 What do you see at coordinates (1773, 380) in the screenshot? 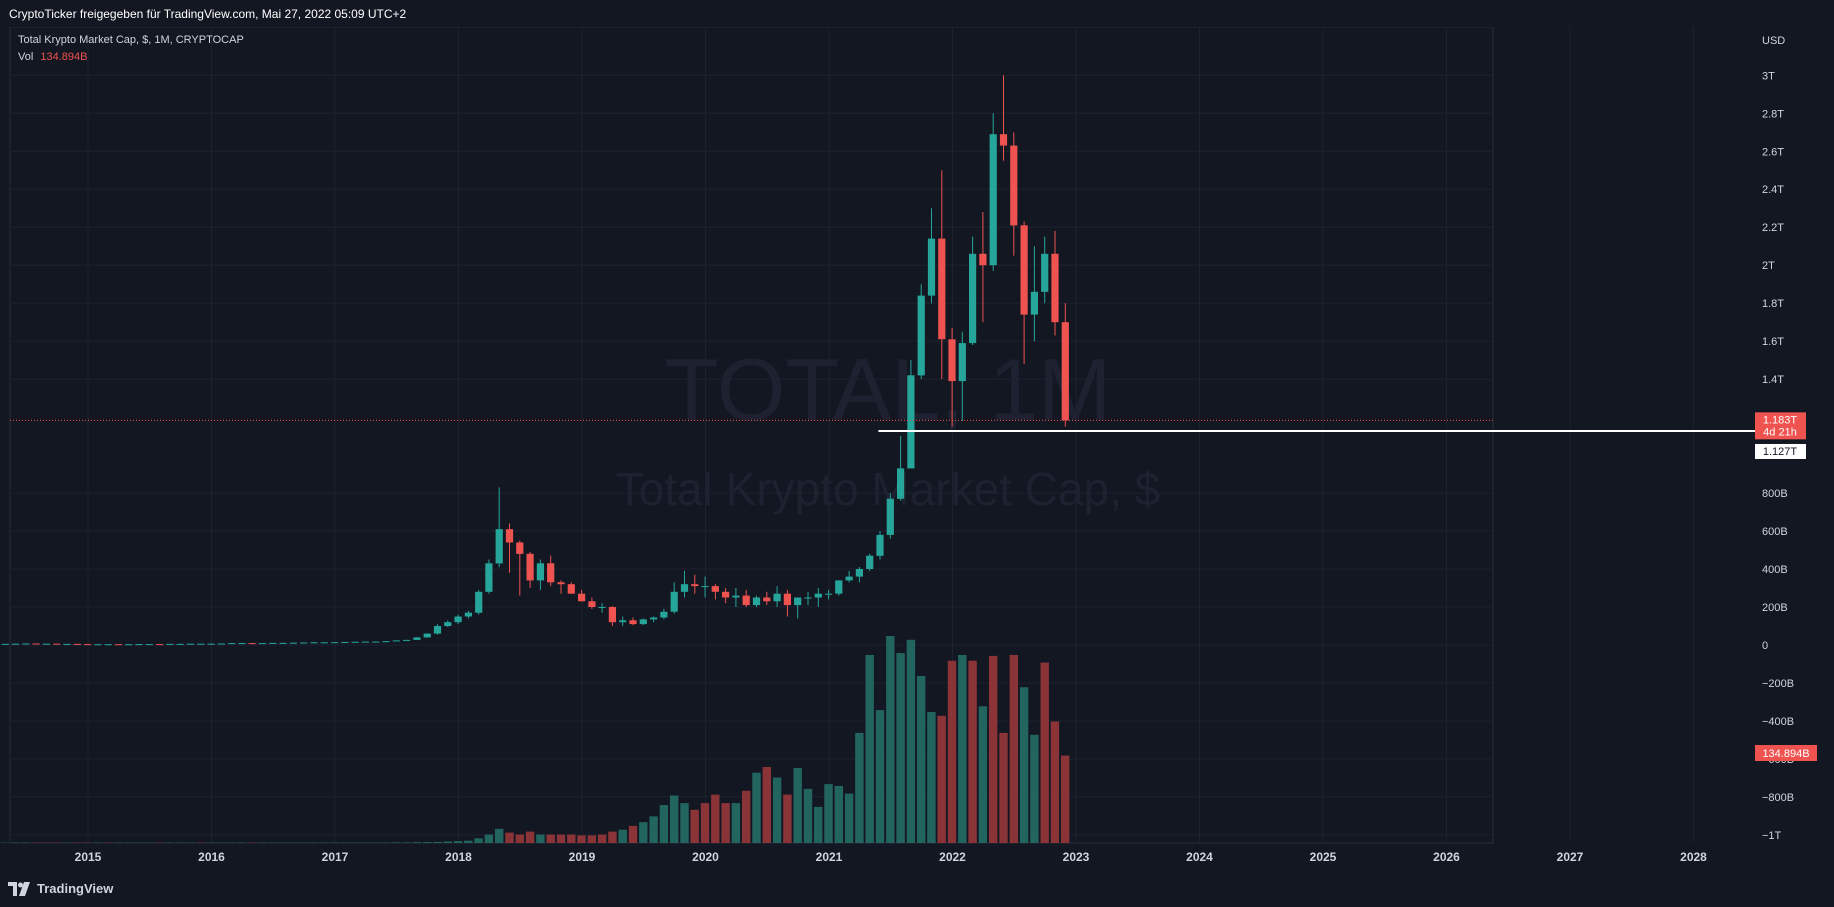
I see `y-tick-label: 1.4T` at bounding box center [1773, 380].